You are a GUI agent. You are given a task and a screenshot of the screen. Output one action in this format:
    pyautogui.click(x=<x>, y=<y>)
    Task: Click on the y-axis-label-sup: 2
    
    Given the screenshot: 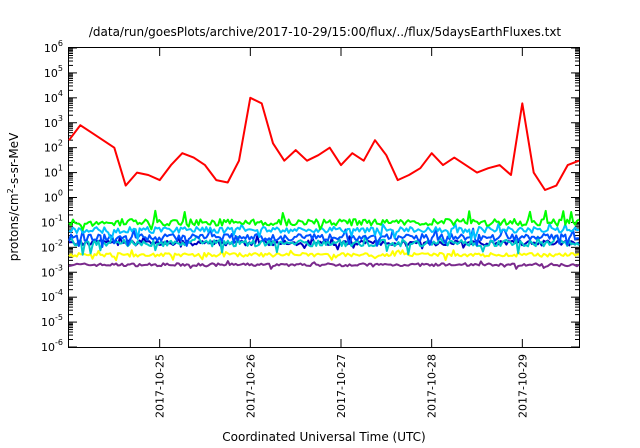 What is the action you would take?
    pyautogui.click(x=10, y=190)
    